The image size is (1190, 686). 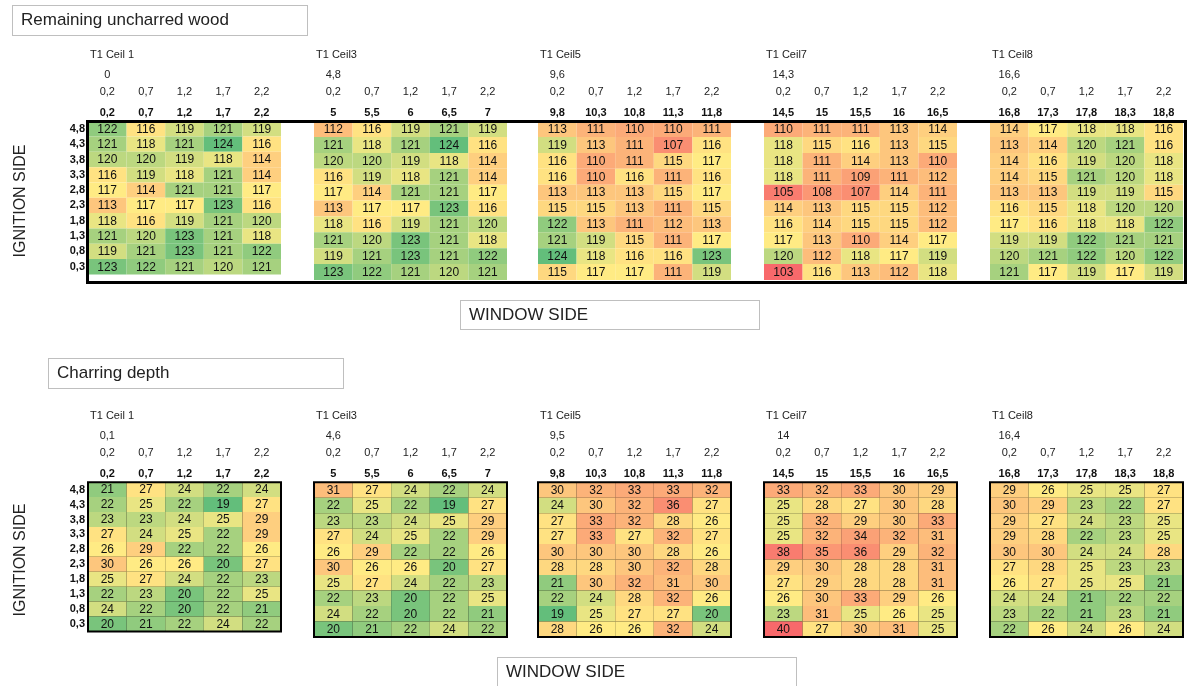 What do you see at coordinates (822, 551) in the screenshot?
I see `data-label: 35` at bounding box center [822, 551].